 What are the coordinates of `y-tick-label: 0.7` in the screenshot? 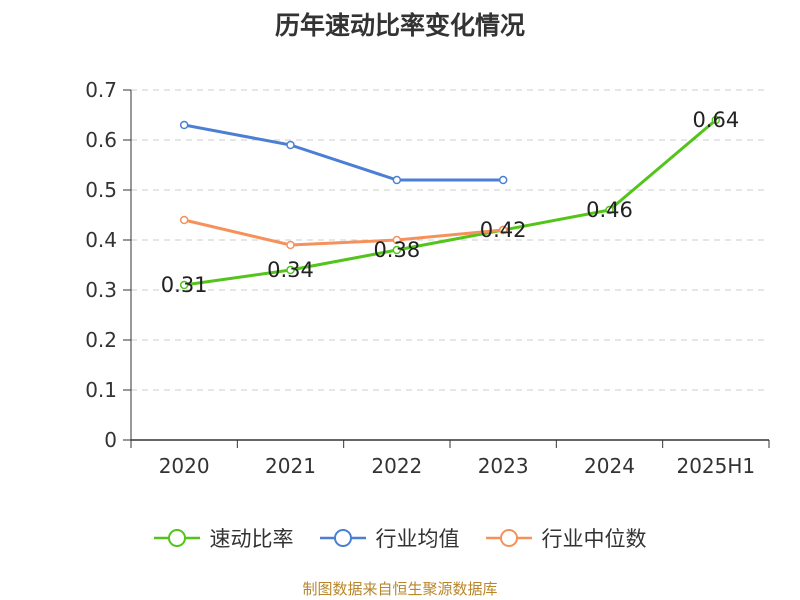 It's located at (101, 90).